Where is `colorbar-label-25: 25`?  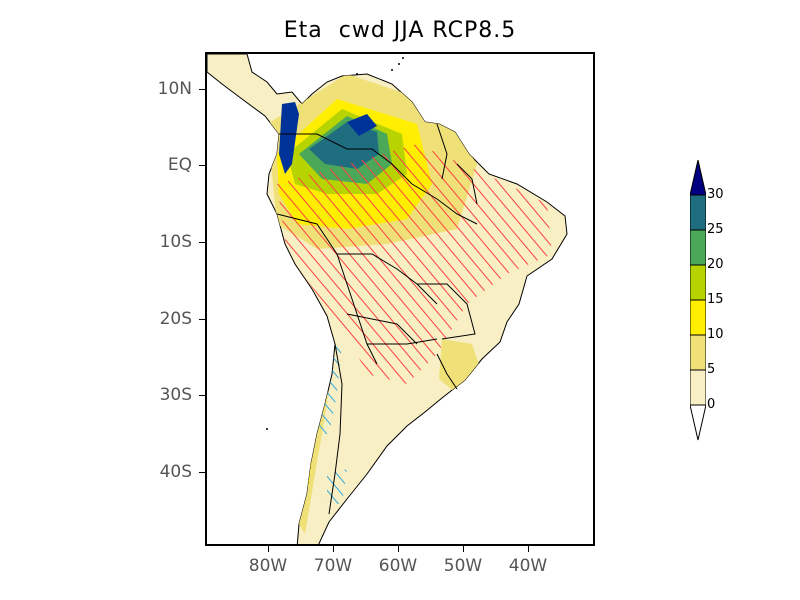 colorbar-label-25: 25 is located at coordinates (715, 229).